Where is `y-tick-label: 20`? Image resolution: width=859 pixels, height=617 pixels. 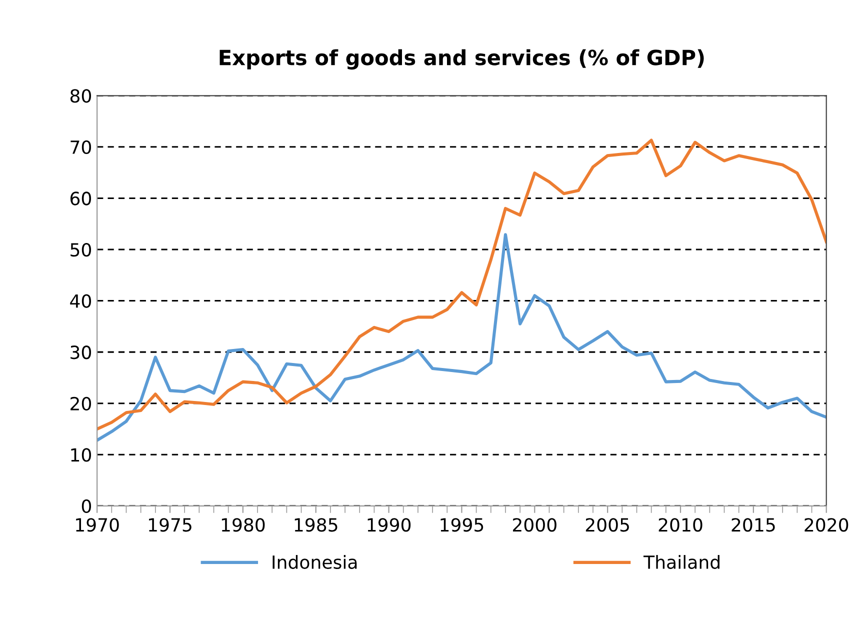
y-tick-label: 20 is located at coordinates (81, 403).